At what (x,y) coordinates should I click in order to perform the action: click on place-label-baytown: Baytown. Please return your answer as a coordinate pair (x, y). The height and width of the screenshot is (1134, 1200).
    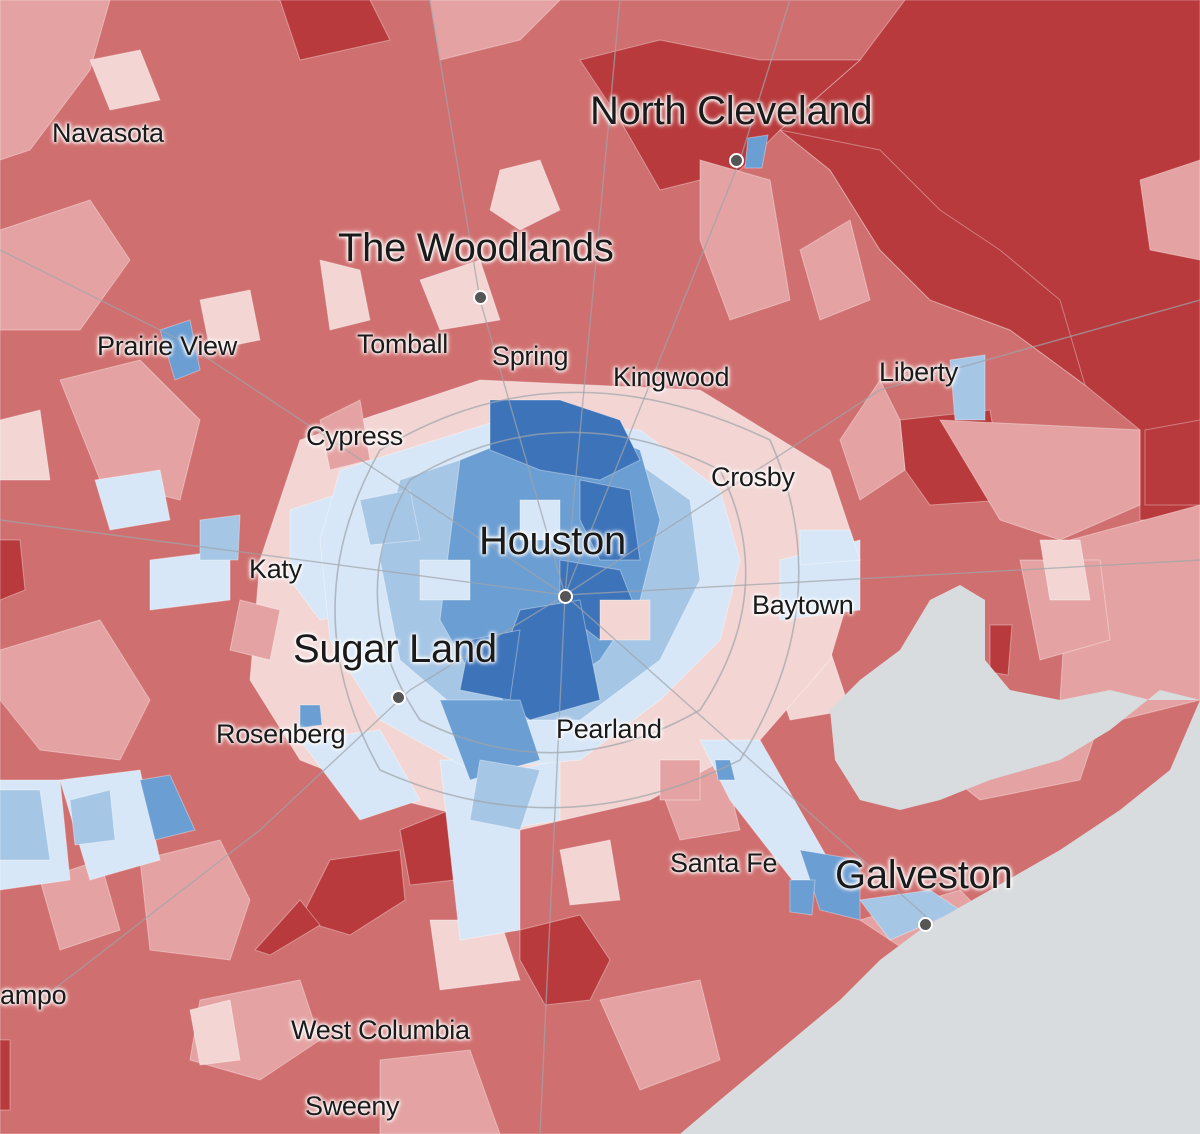
    Looking at the image, I should click on (803, 605).